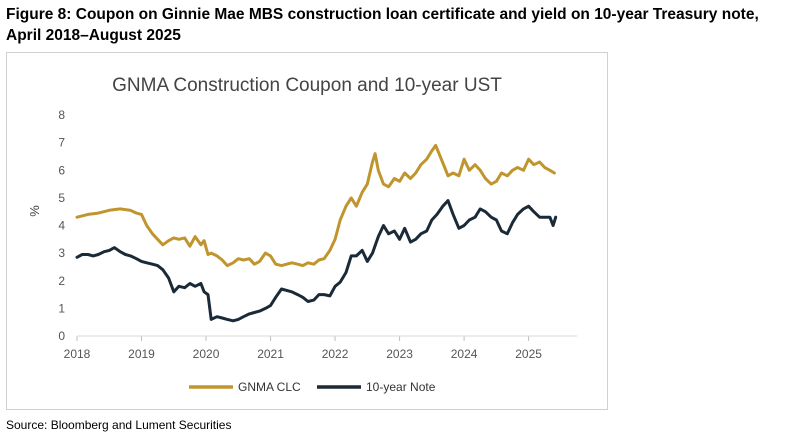 This screenshot has height=436, width=786. Describe the element at coordinates (401, 387) in the screenshot. I see `legend-label: 10-year Note` at that location.